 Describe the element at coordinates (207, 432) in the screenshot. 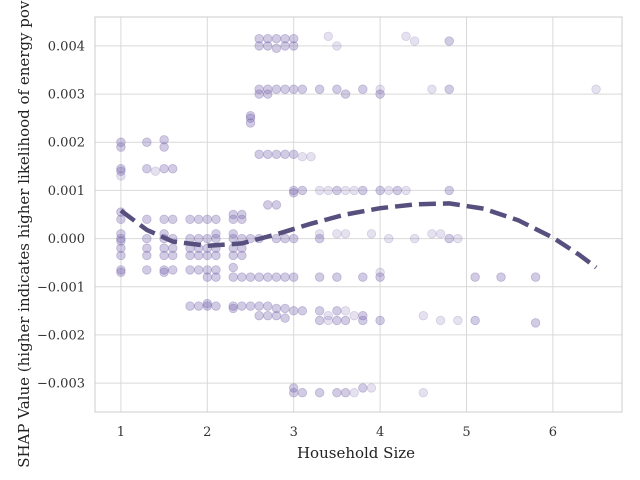

I see `x-tick-label: 2` at that location.